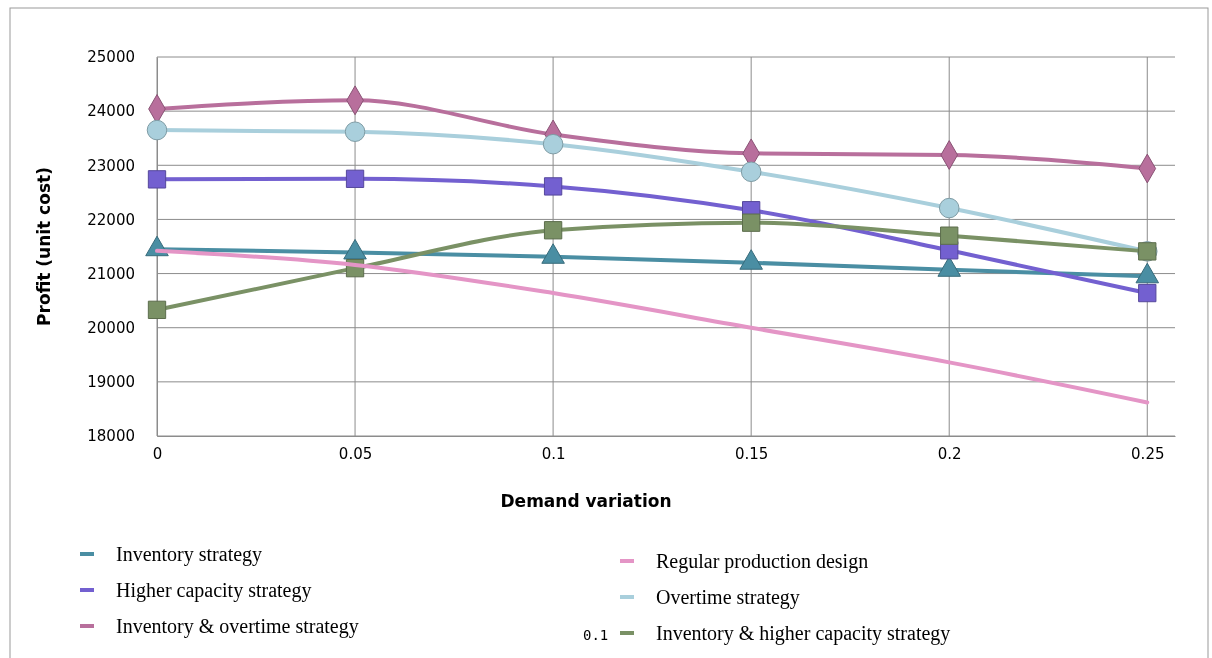 This screenshot has height=658, width=1212. What do you see at coordinates (214, 590) in the screenshot?
I see `legend-label: Higher capacity strategy` at bounding box center [214, 590].